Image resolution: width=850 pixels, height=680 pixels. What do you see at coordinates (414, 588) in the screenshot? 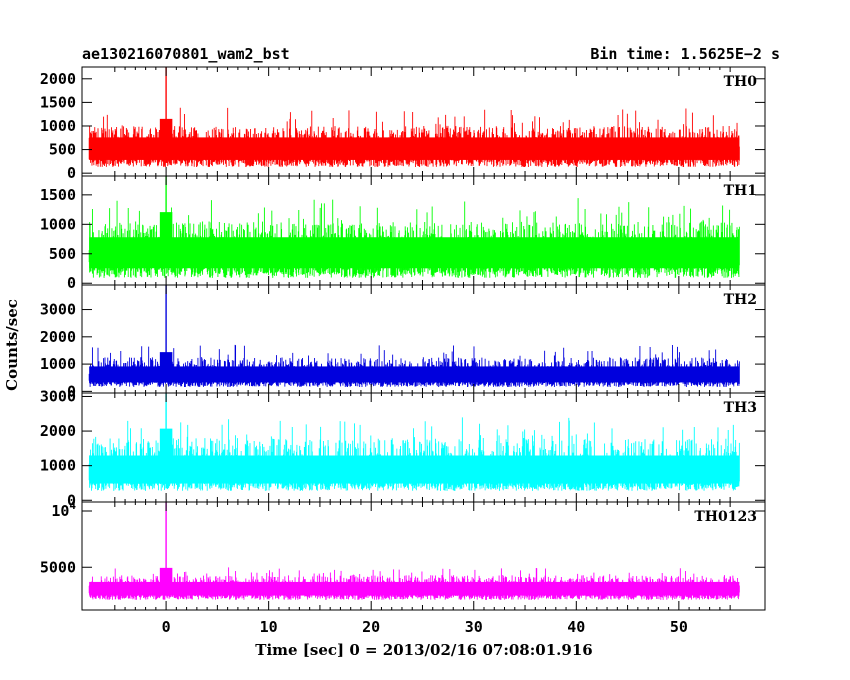
I see `series-band-th0123` at bounding box center [414, 588].